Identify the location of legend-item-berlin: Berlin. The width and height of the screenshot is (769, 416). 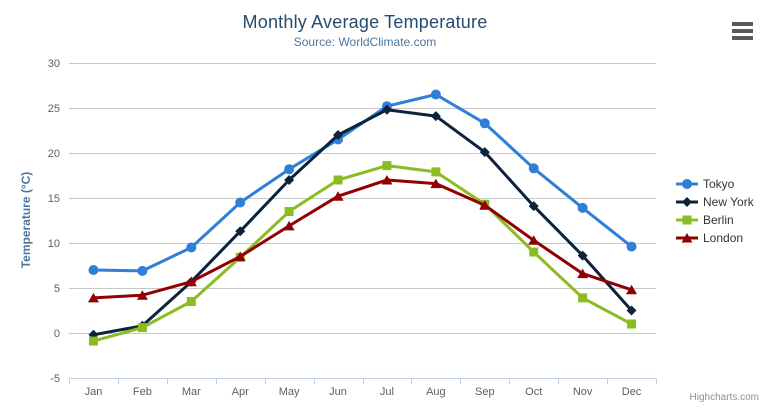
(715, 220).